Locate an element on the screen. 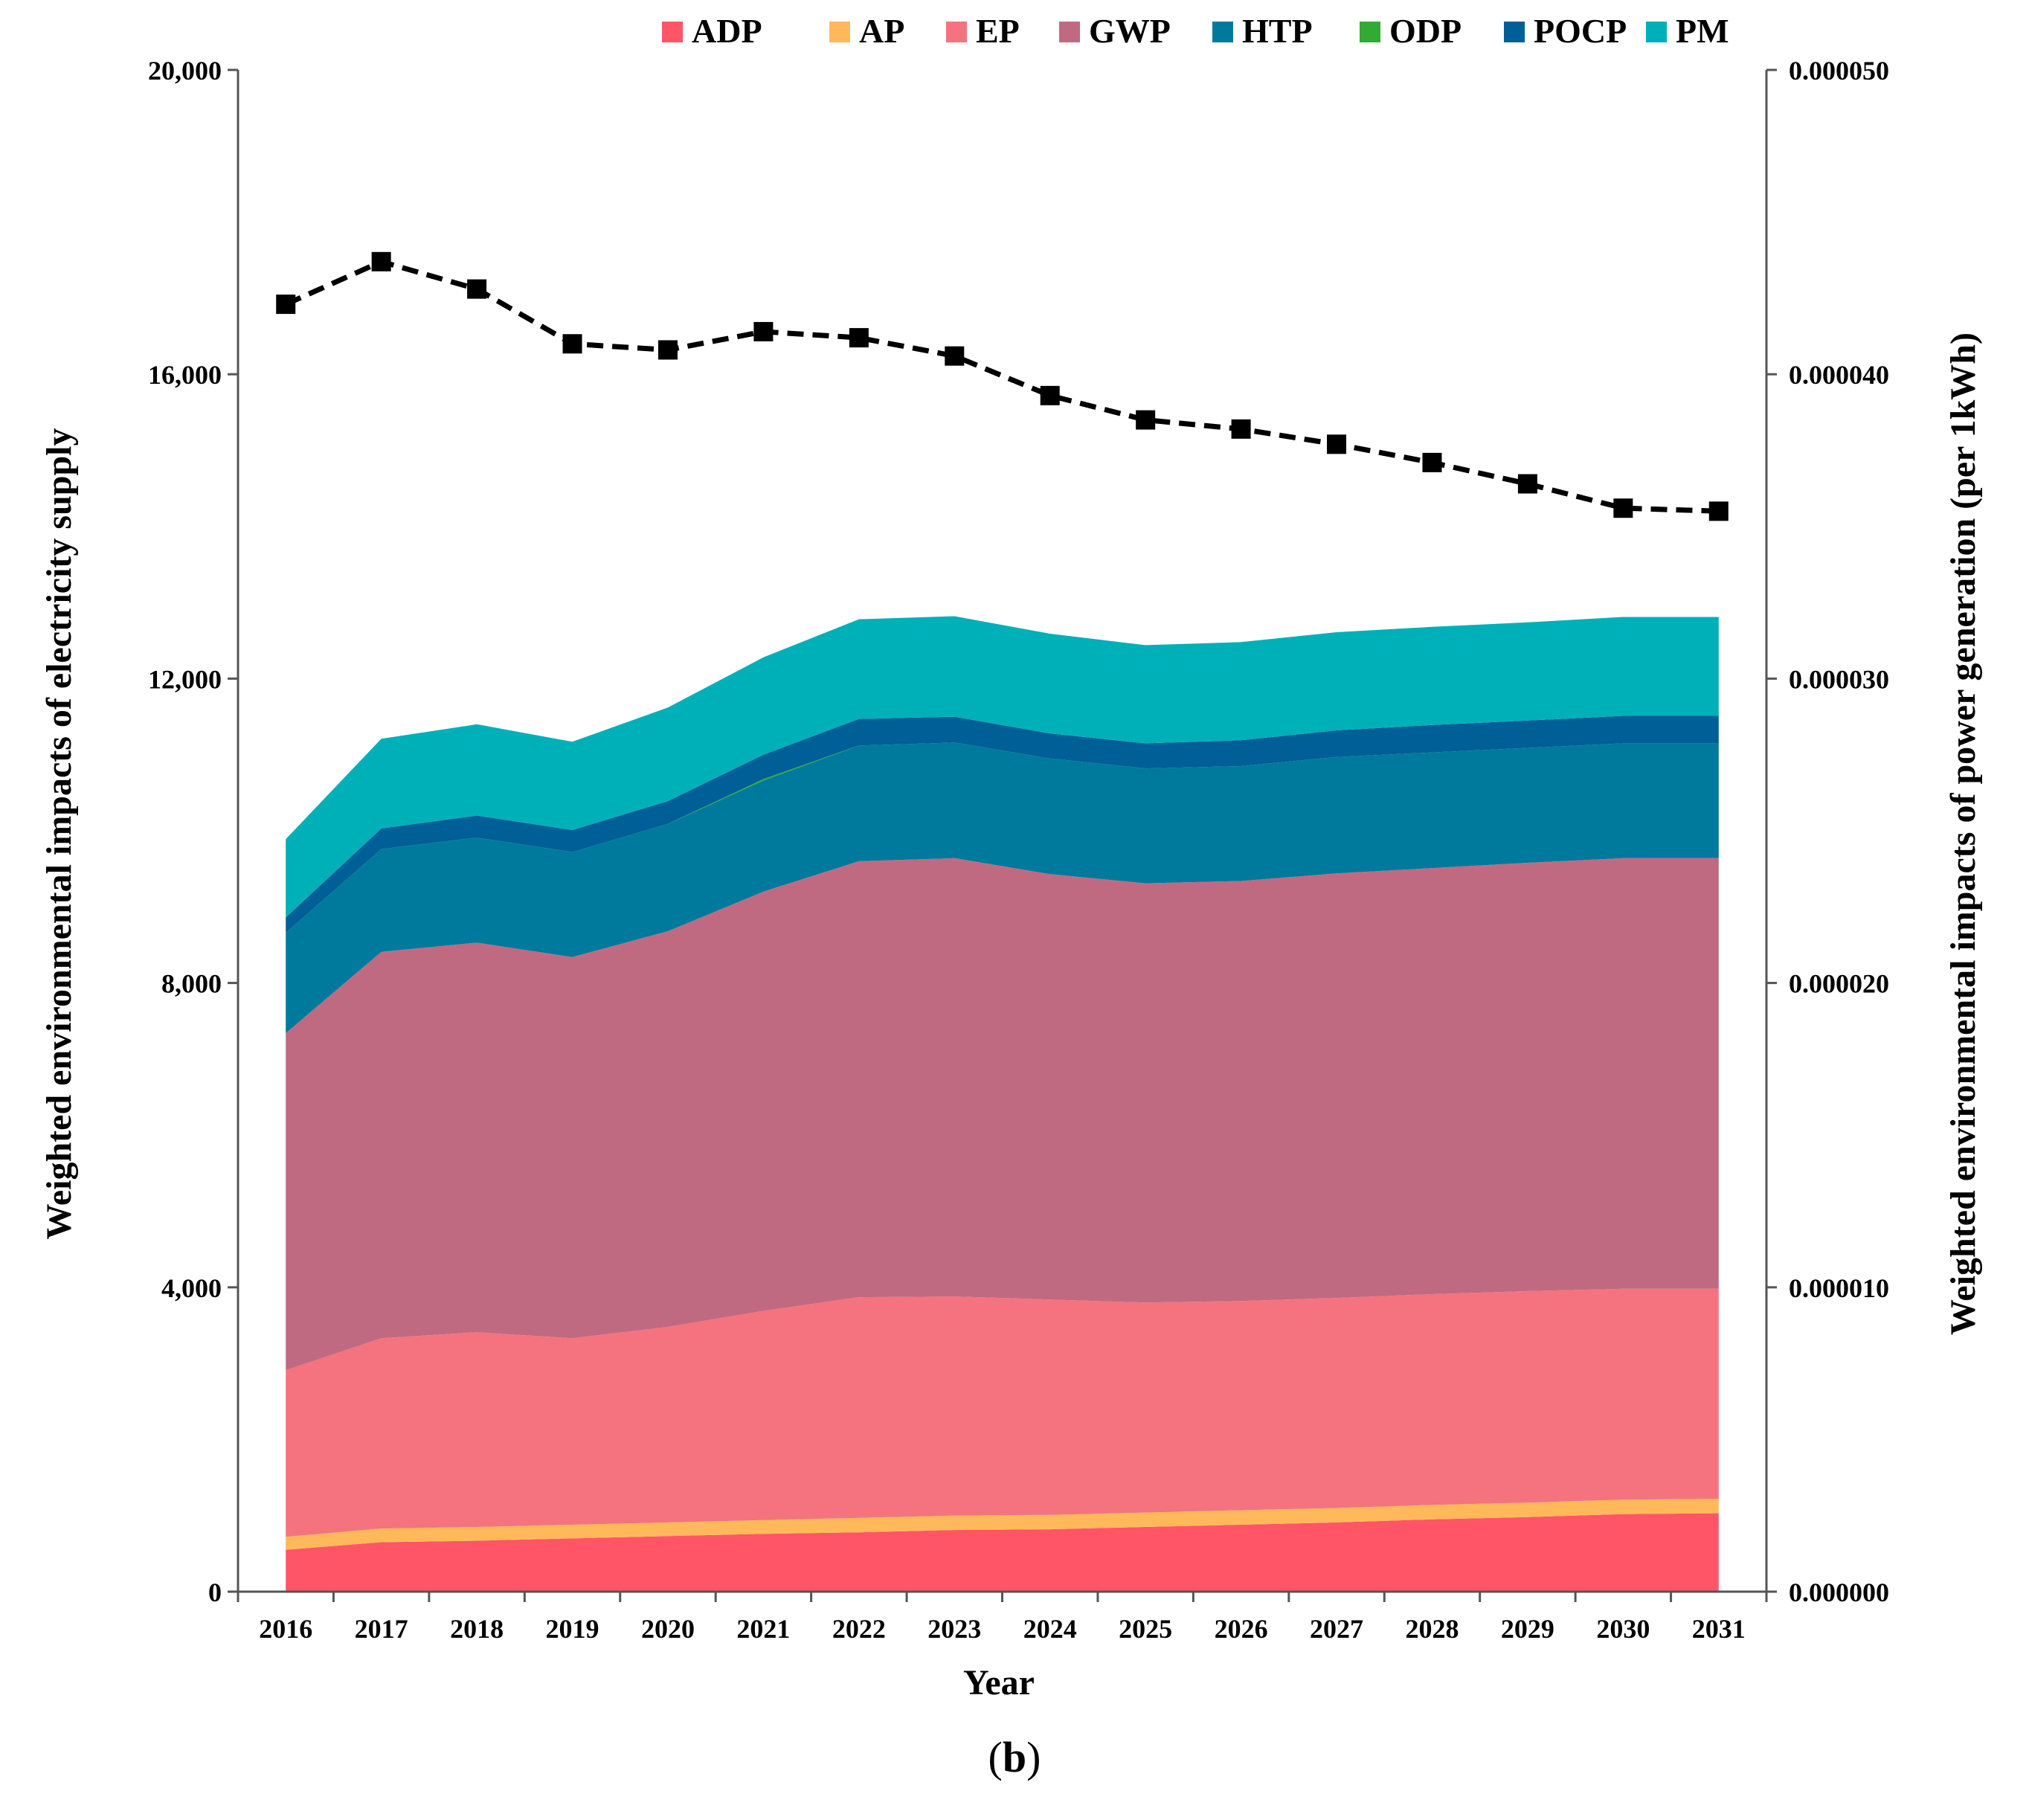  right-y-tick-label: 0.000000 is located at coordinates (1839, 1592).